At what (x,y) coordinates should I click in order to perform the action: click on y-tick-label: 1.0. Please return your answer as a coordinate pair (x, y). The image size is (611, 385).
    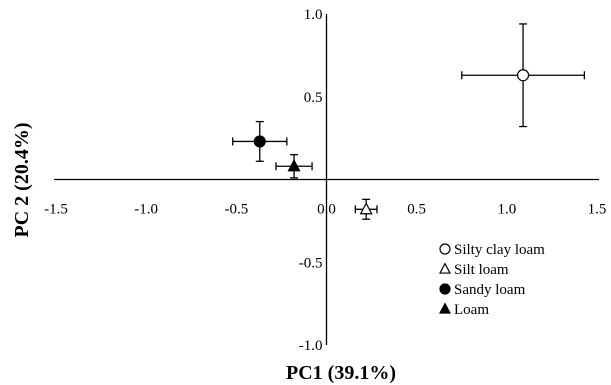
    Looking at the image, I should click on (313, 15).